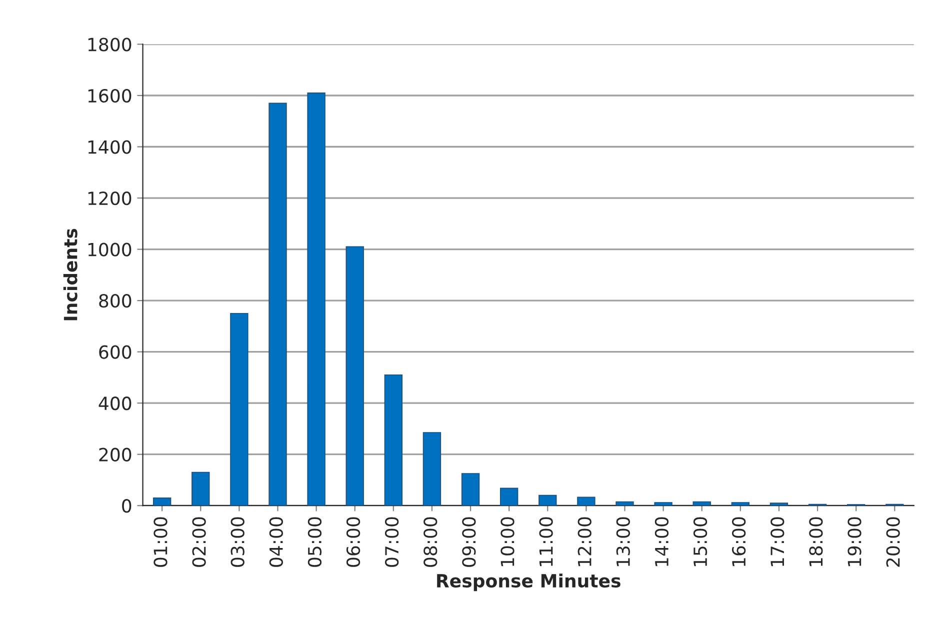  What do you see at coordinates (391, 542) in the screenshot?
I see `x-tick-label: 07:00` at bounding box center [391, 542].